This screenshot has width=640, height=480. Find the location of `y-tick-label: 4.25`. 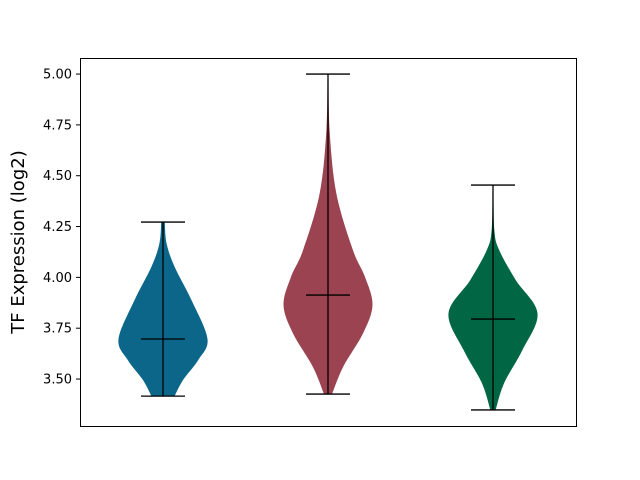

y-tick-label: 4.25 is located at coordinates (57, 227).